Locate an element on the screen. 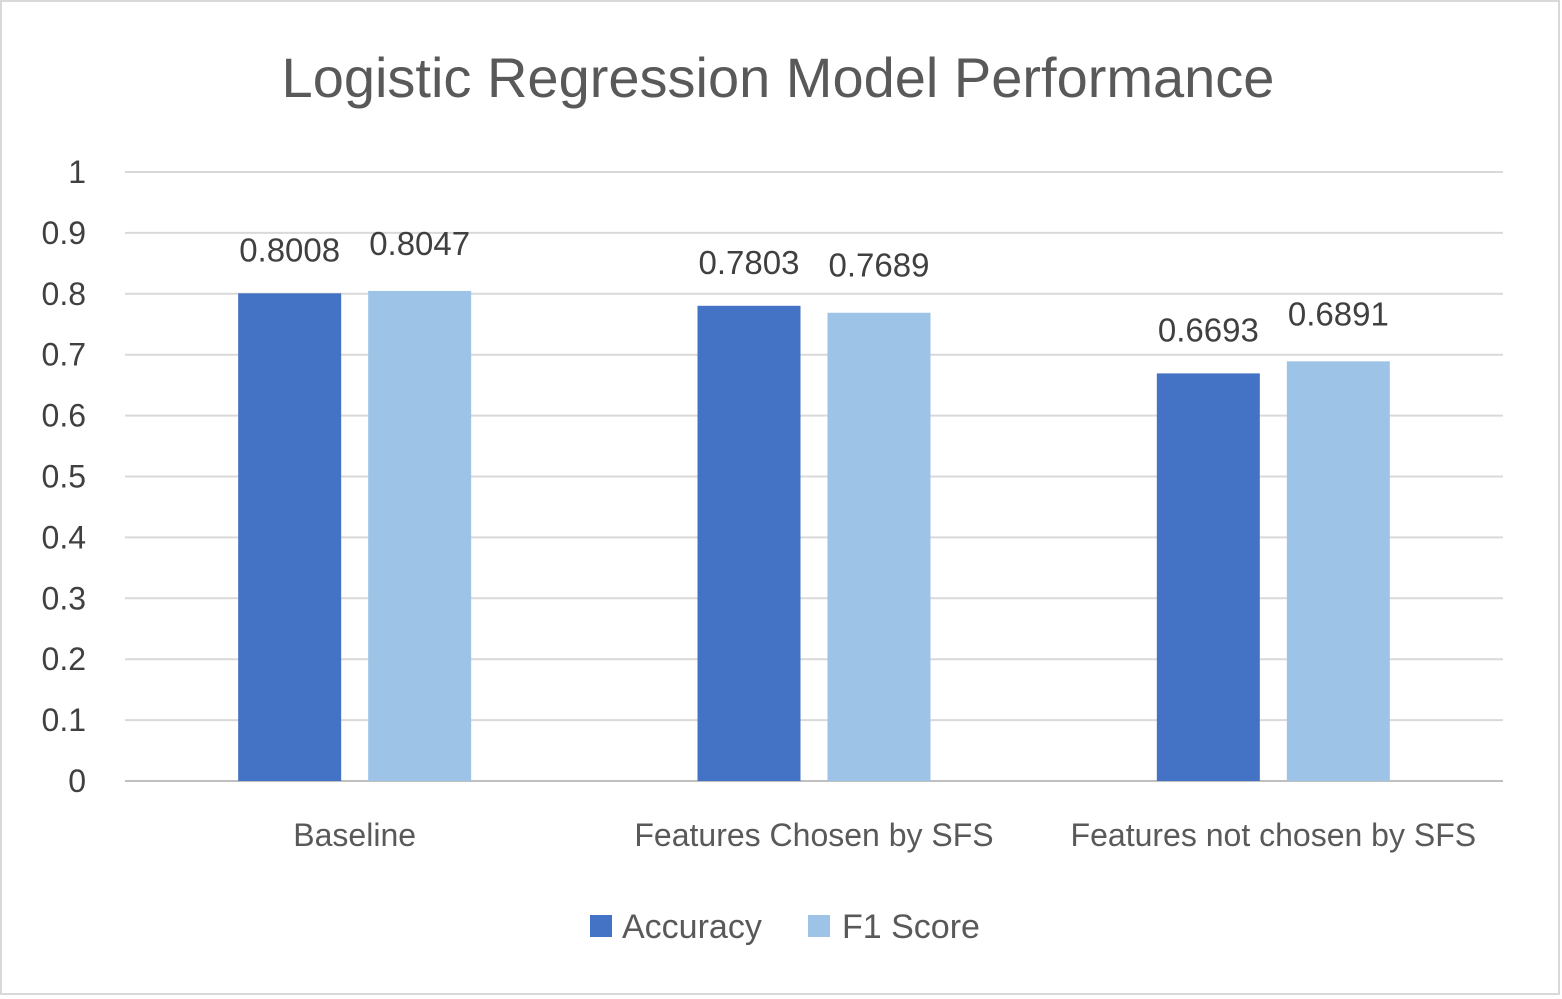  data-label: 0.8047 is located at coordinates (419, 243).